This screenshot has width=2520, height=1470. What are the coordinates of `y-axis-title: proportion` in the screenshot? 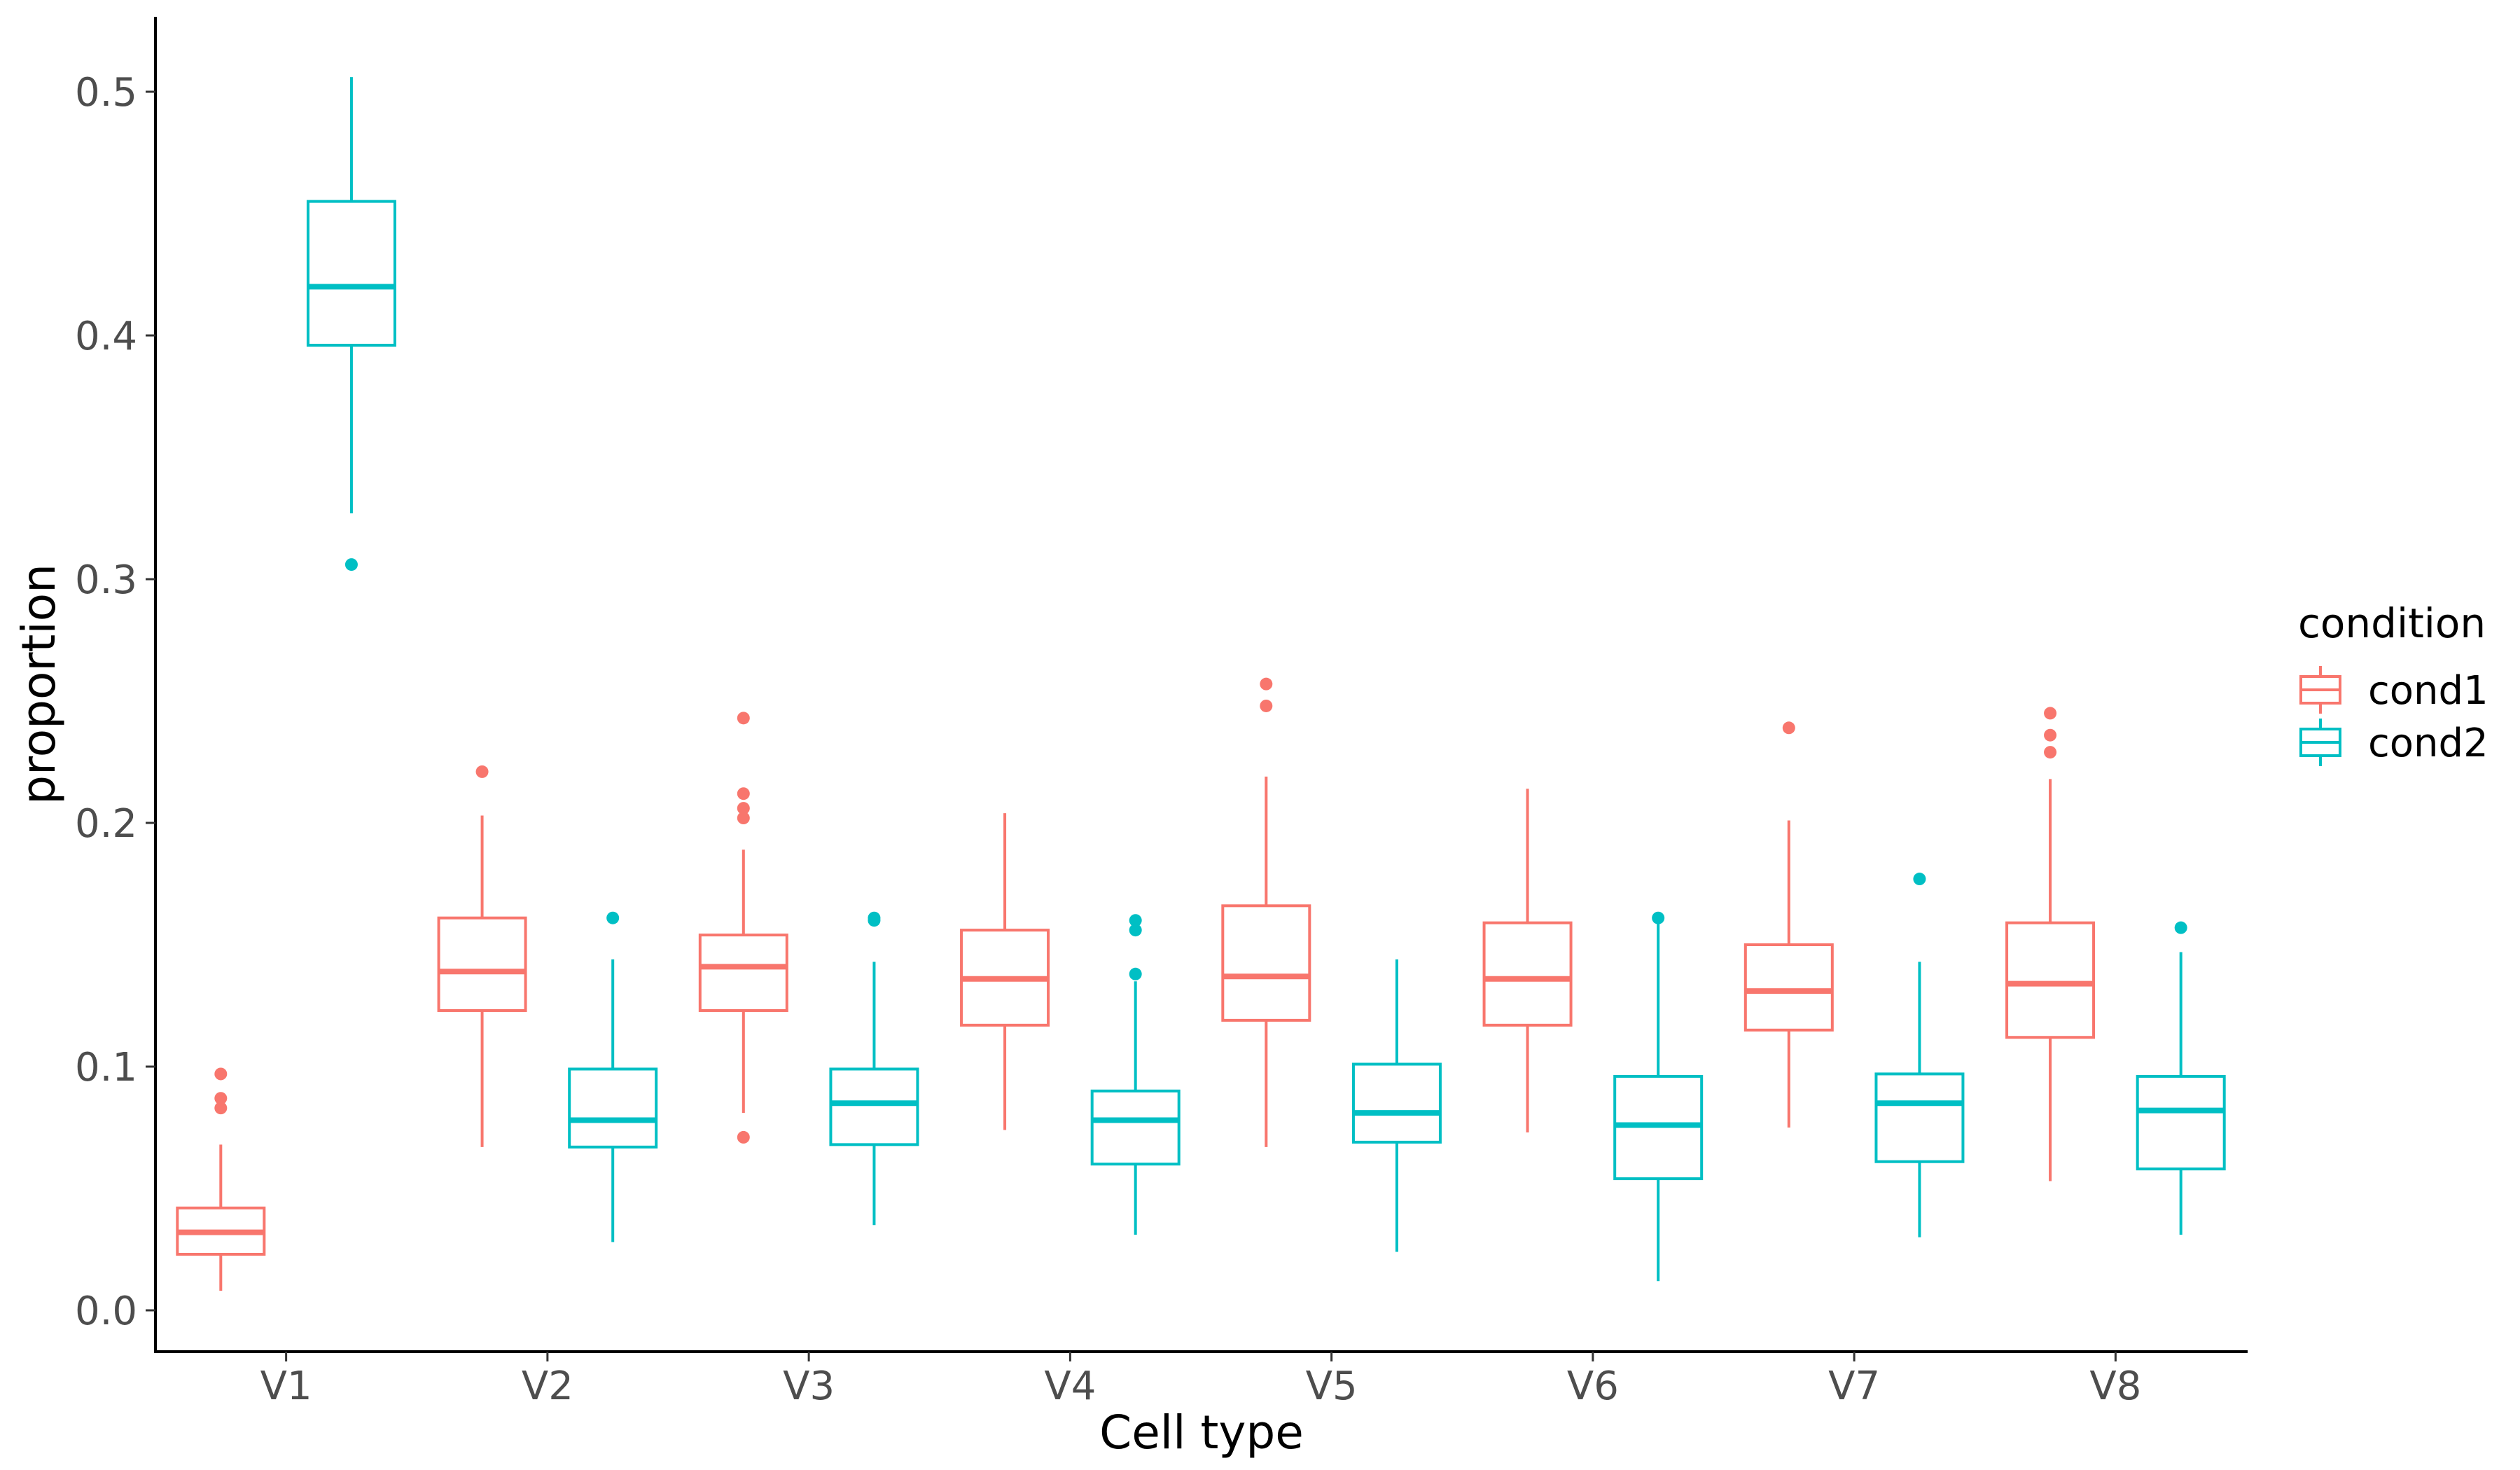 It's located at (39, 684).